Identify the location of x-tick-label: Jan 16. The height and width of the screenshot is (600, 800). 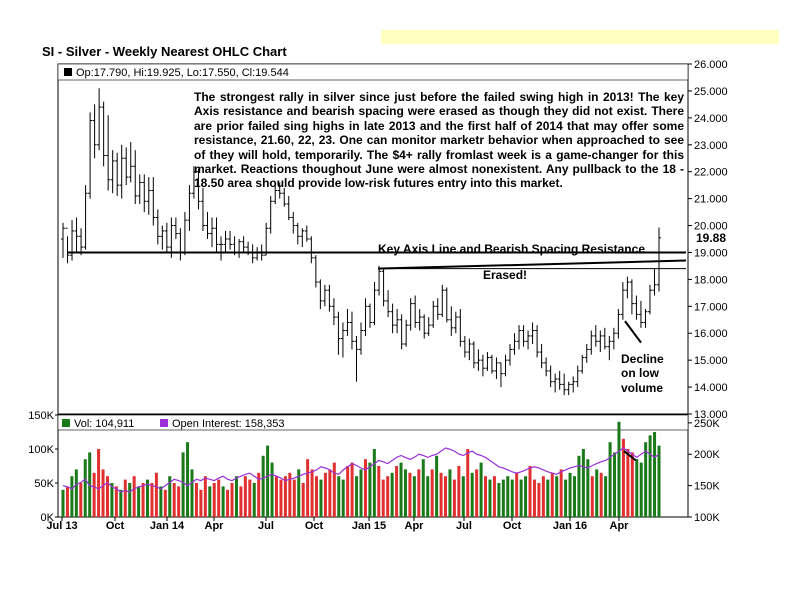
(570, 526).